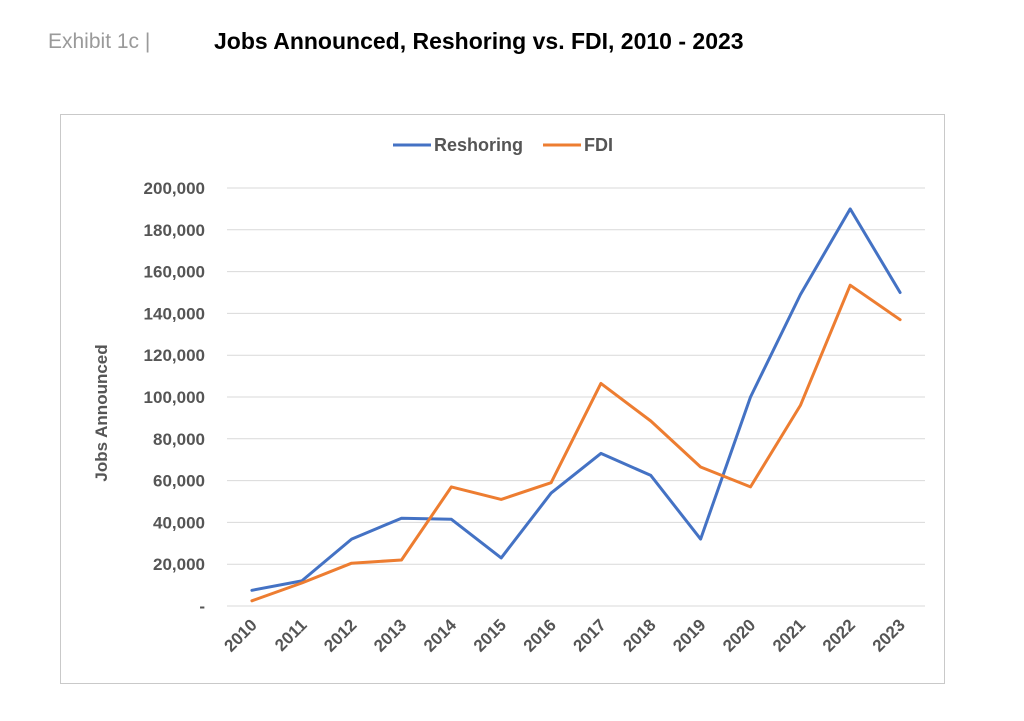  I want to click on x-tick-label: 2015, so click(490, 635).